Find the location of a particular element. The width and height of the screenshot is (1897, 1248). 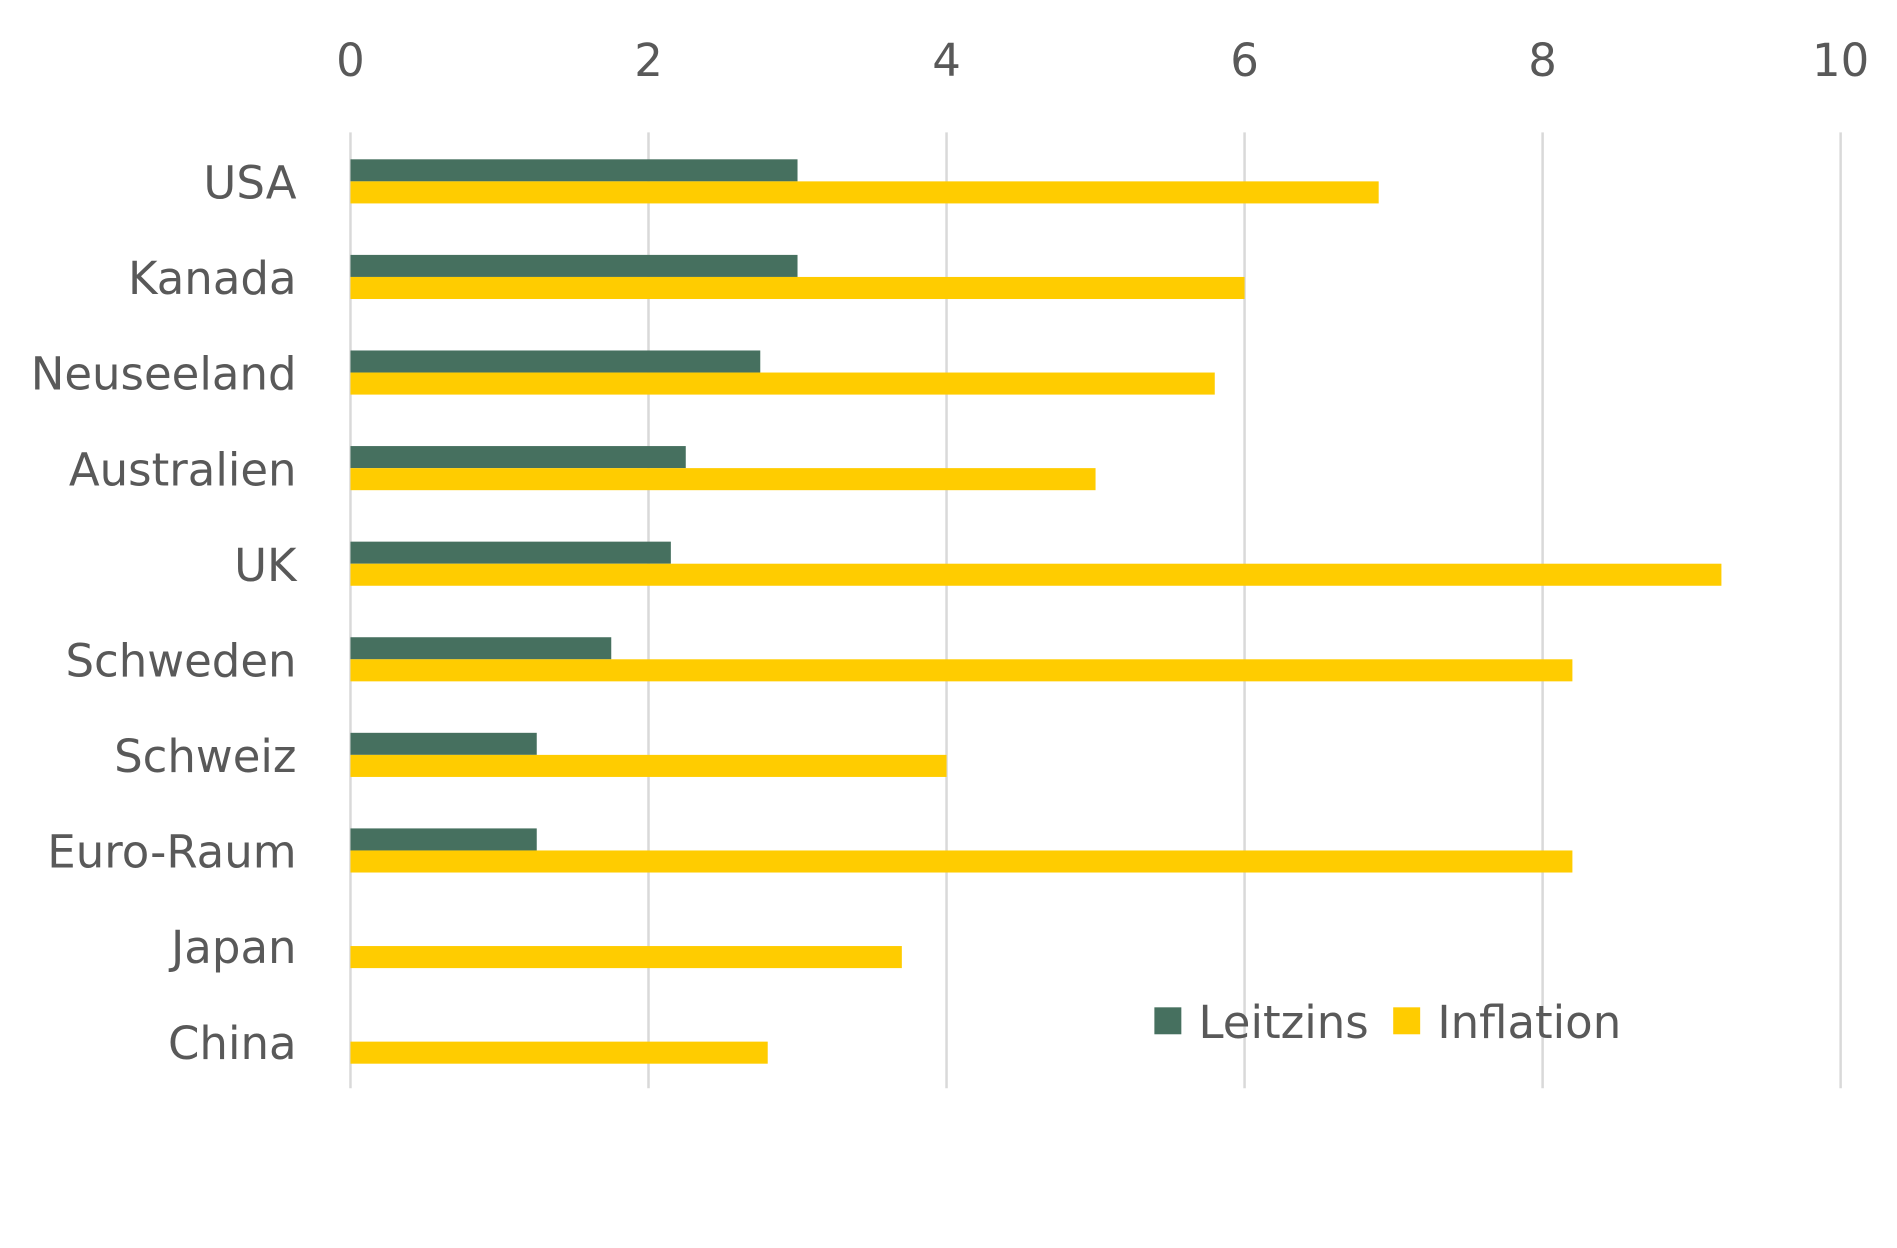

category-label: Kanada is located at coordinates (212, 278).